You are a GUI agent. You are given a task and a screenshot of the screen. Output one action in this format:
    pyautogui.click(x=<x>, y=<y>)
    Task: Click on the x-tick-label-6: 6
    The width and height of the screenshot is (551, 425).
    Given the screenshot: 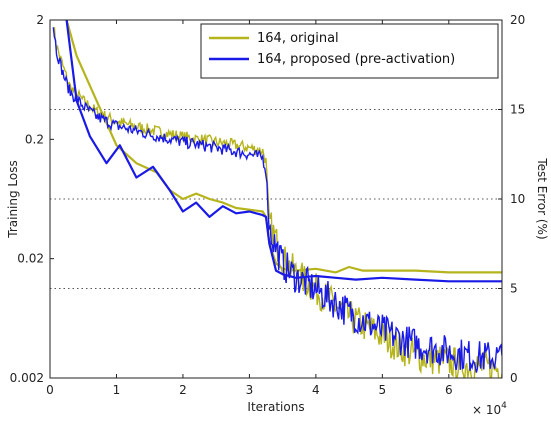 What is the action you would take?
    pyautogui.click(x=449, y=390)
    